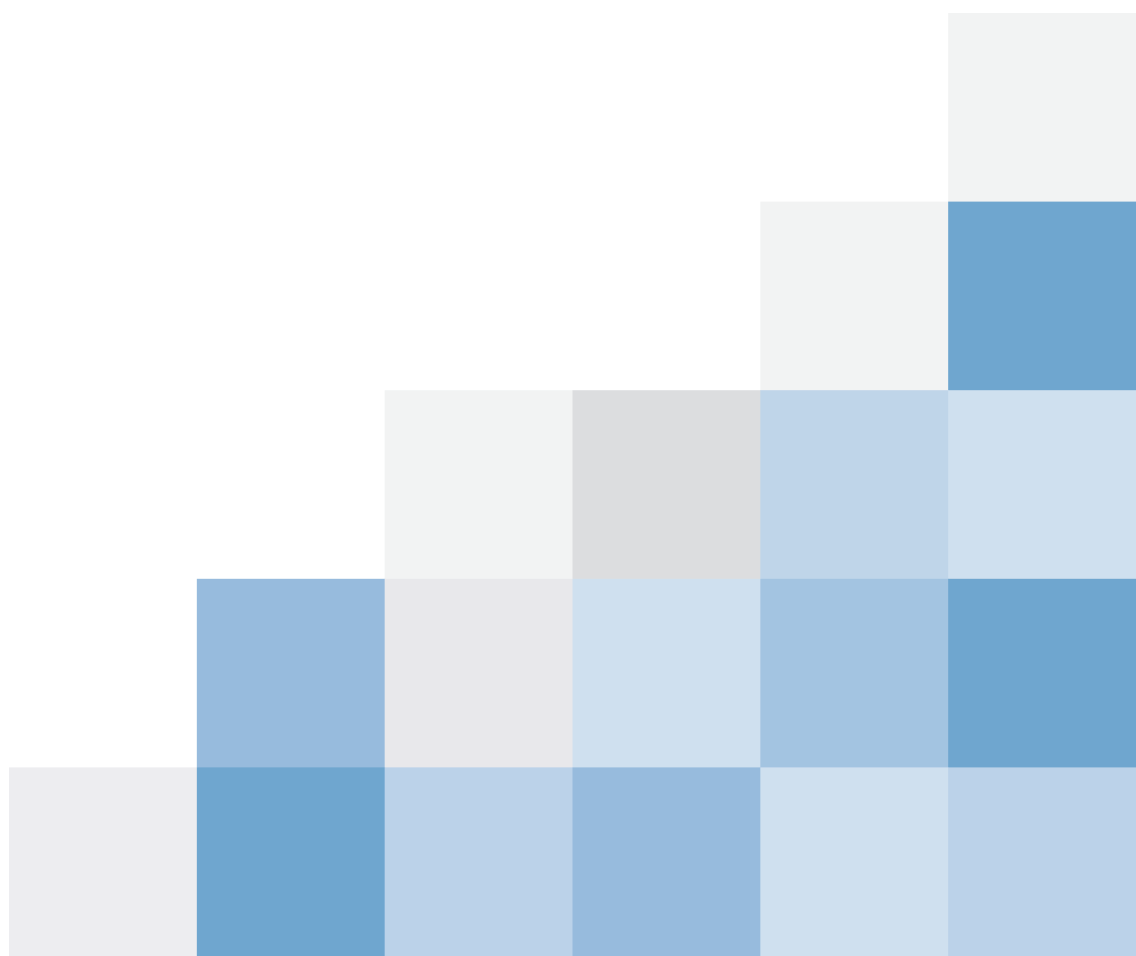 The image size is (1136, 956). I want to click on heatmap-cell-r4-c5, so click(1042, 861).